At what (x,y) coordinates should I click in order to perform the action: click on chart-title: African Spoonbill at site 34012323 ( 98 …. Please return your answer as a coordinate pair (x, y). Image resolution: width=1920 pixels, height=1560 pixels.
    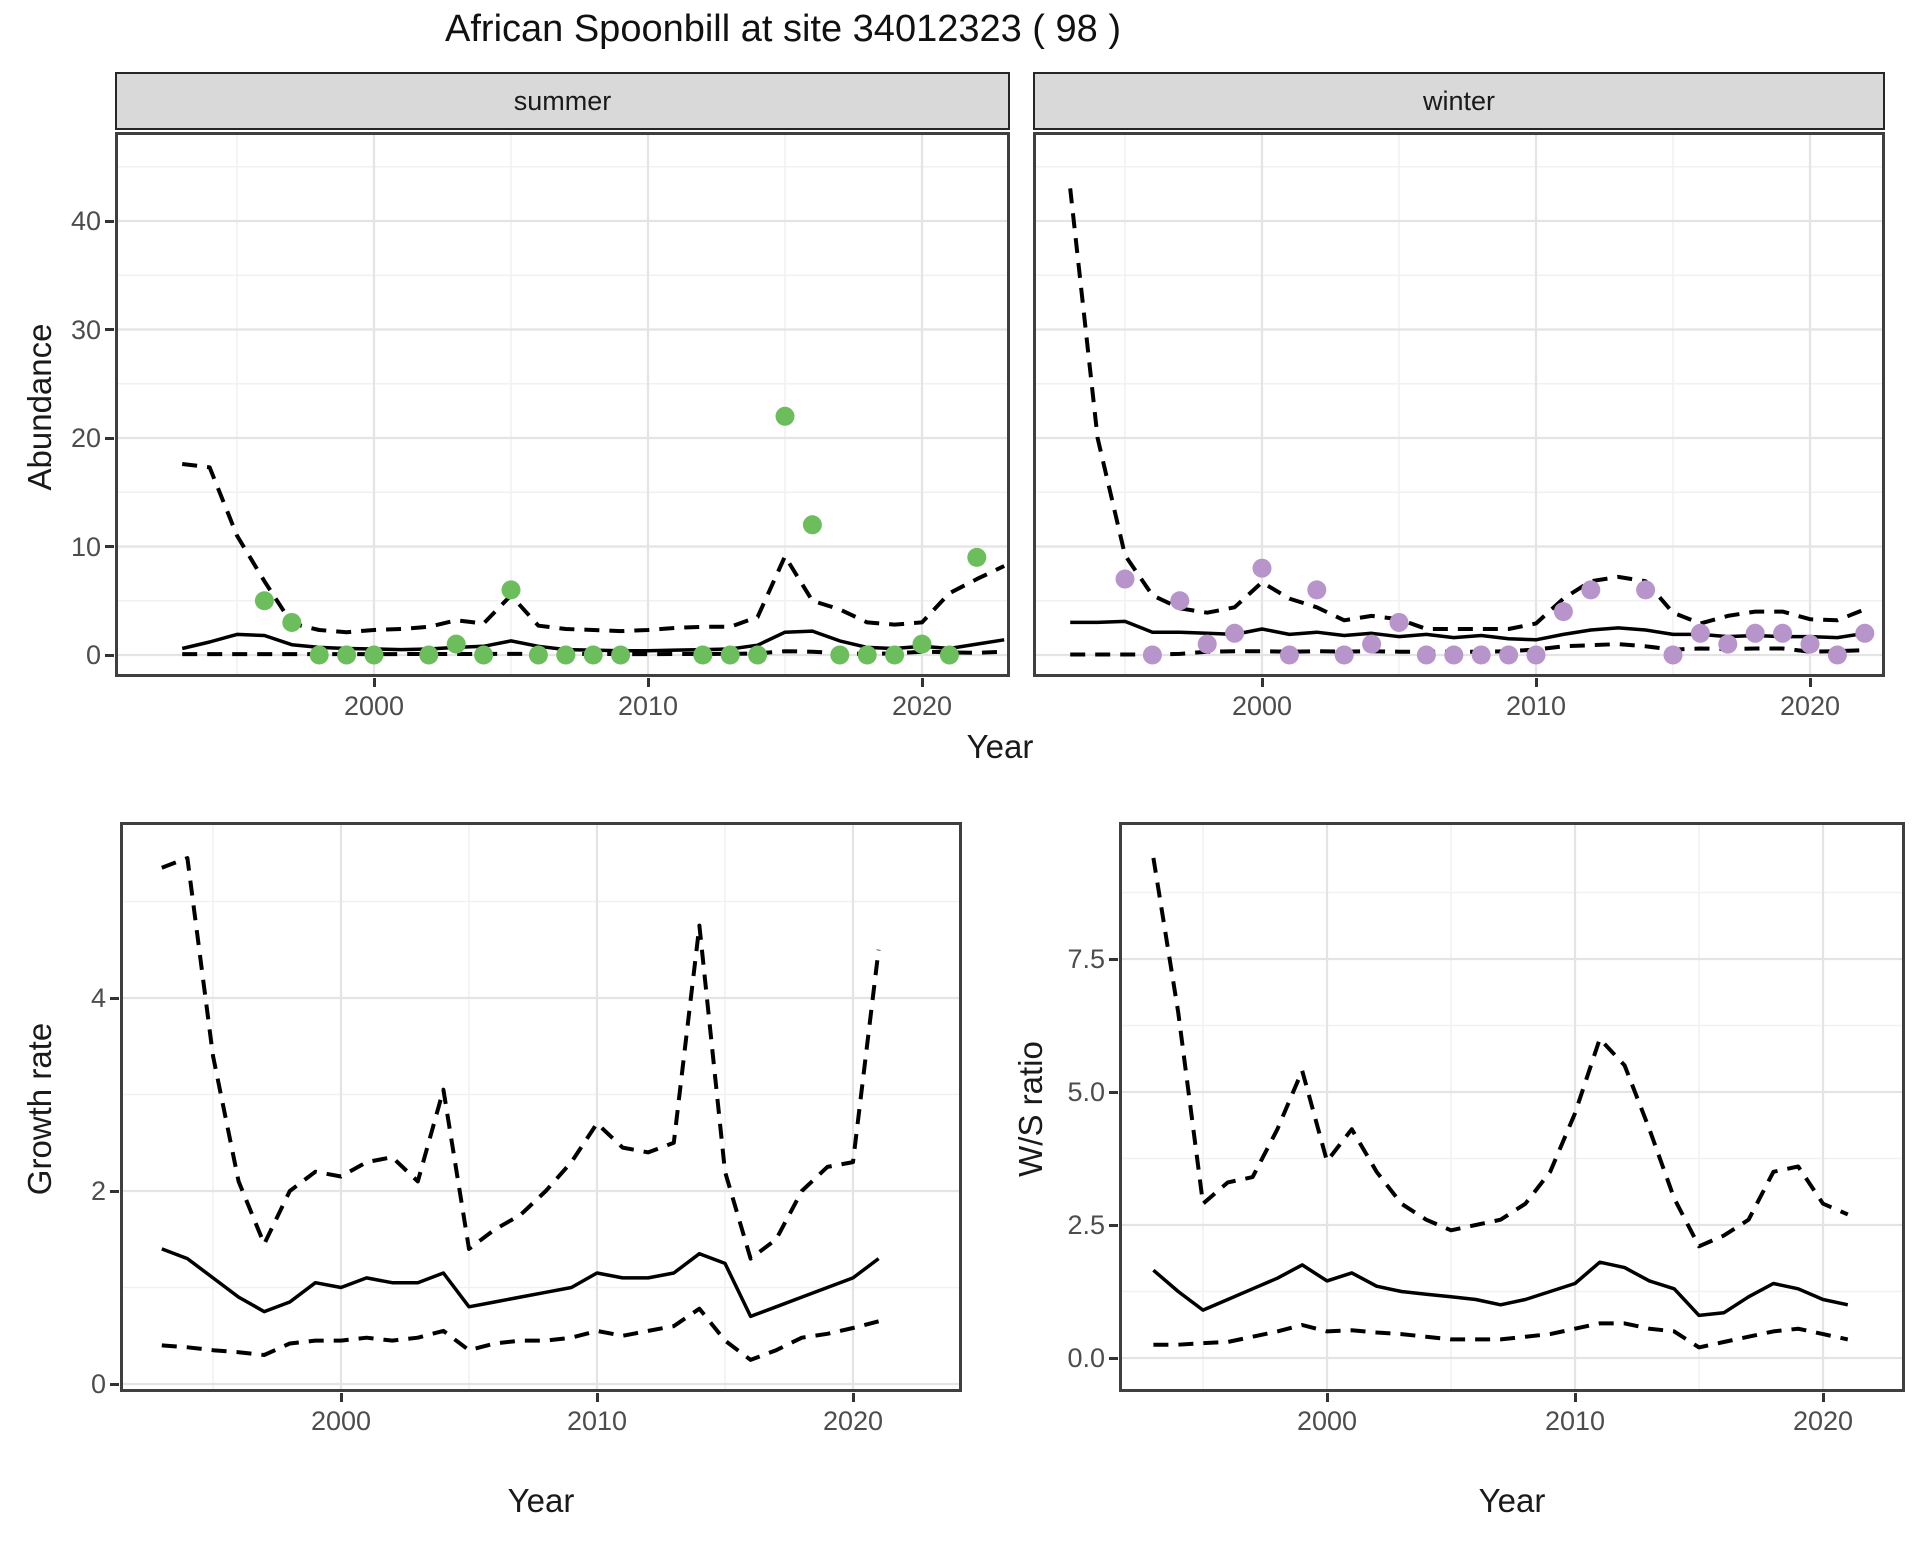
    Looking at the image, I should click on (783, 29).